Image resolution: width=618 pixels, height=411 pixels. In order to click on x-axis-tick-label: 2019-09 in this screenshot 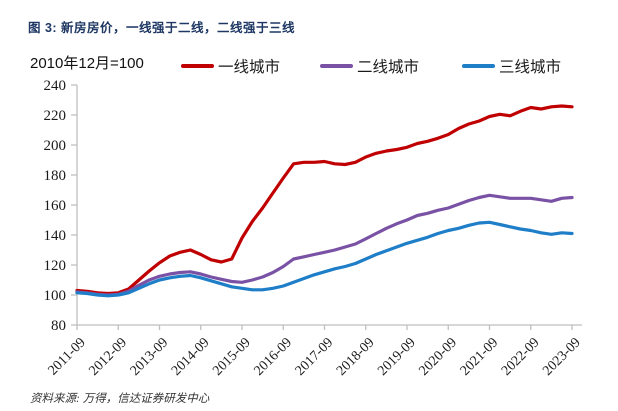, I will do `click(397, 357)`.